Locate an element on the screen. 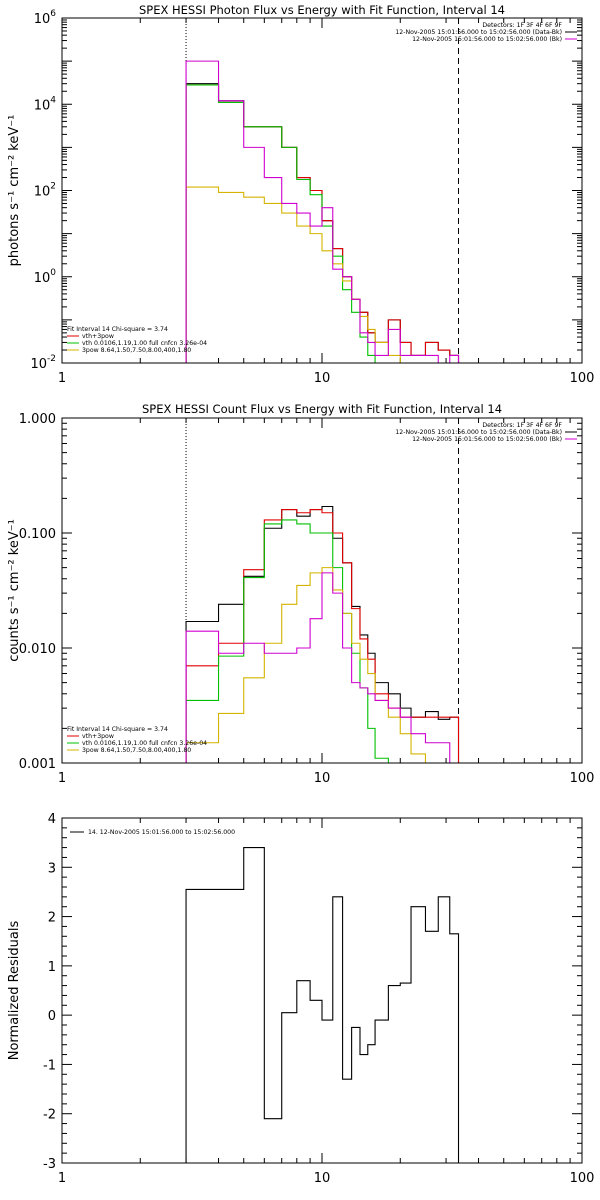  y-axis-label: photons s⁻¹ cm⁻² keV⁻¹ is located at coordinates (14, 191).